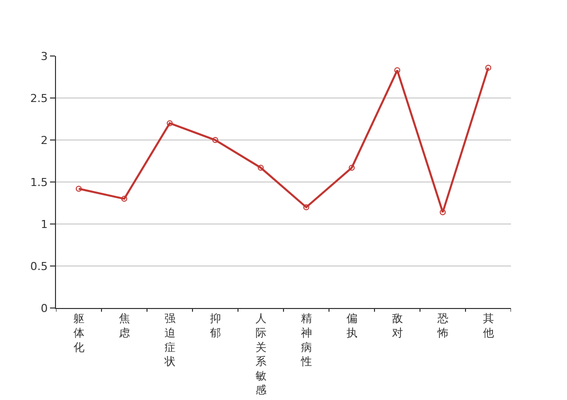  I want to click on x-tick-label: 精神病性, so click(306, 340).